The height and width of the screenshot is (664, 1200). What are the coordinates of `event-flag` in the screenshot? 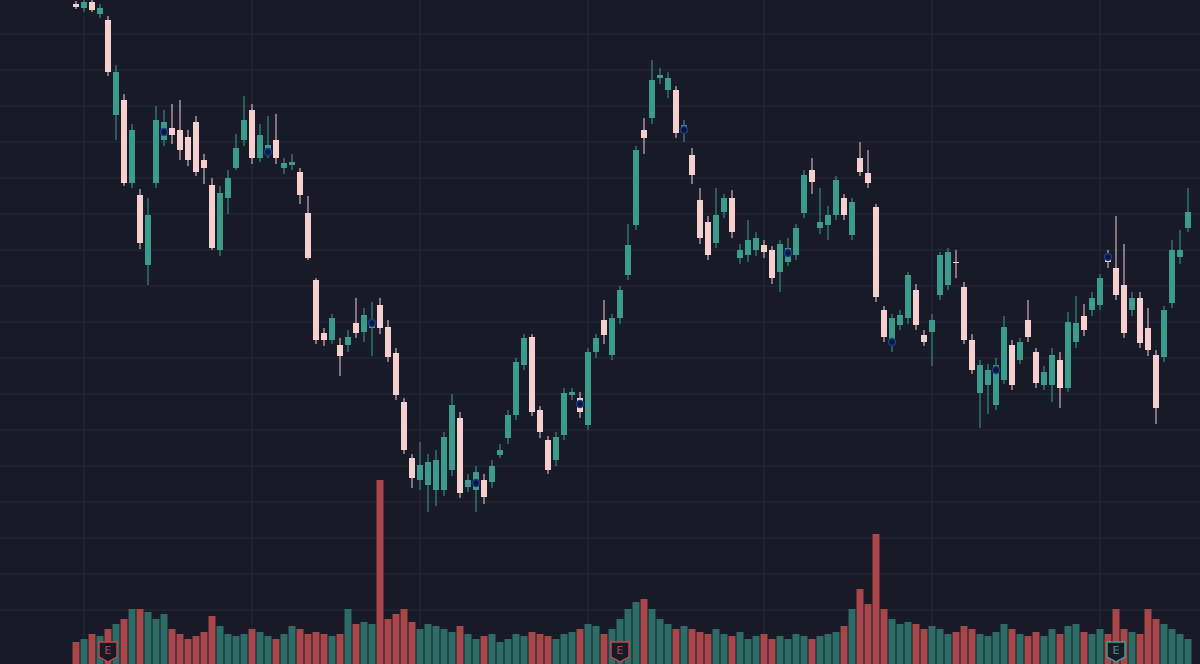 It's located at (1116, 652).